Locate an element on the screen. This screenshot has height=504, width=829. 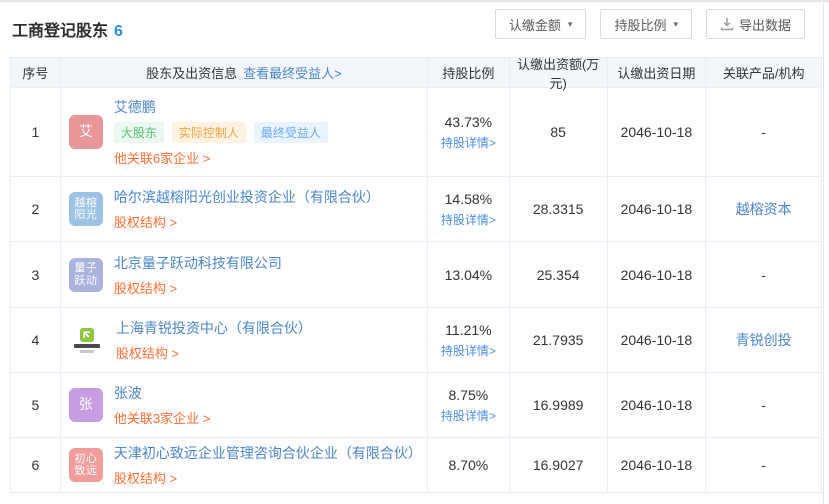
ratio-value: 11.21% is located at coordinates (468, 329).